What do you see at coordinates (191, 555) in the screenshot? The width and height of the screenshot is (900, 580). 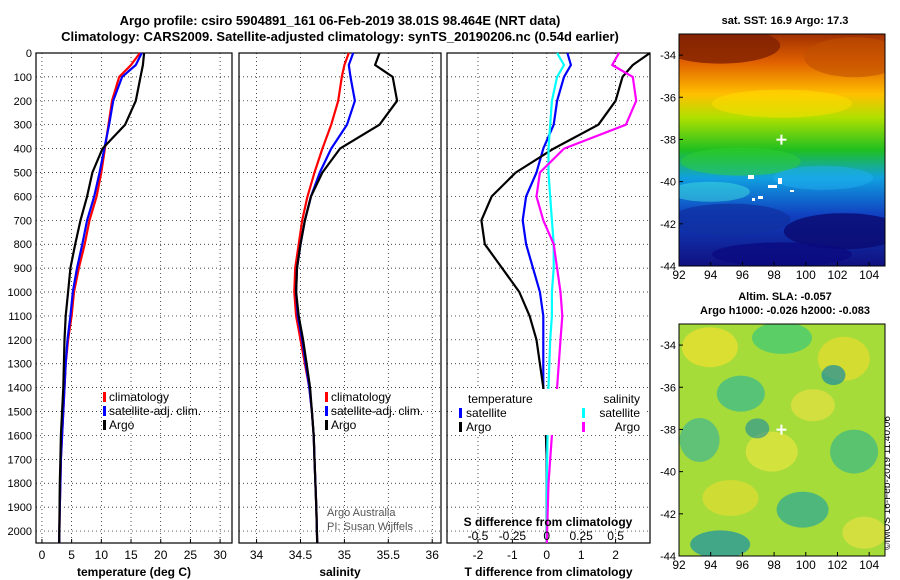 I see `temperature-xtick-label: 25` at bounding box center [191, 555].